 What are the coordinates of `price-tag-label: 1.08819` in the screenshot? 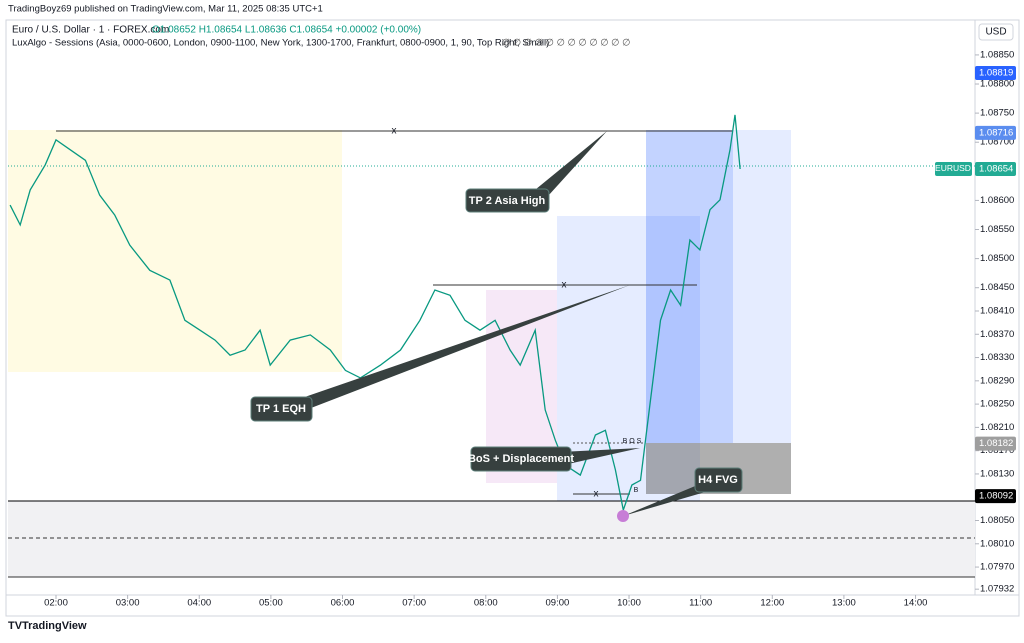 It's located at (996, 72).